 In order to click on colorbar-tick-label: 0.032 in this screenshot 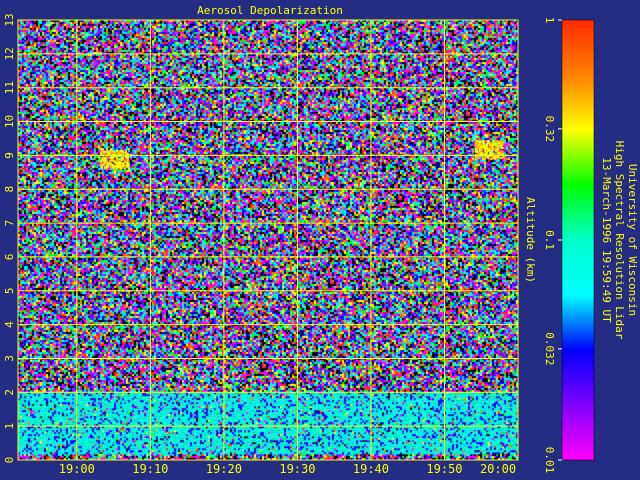, I will do `click(549, 348)`.